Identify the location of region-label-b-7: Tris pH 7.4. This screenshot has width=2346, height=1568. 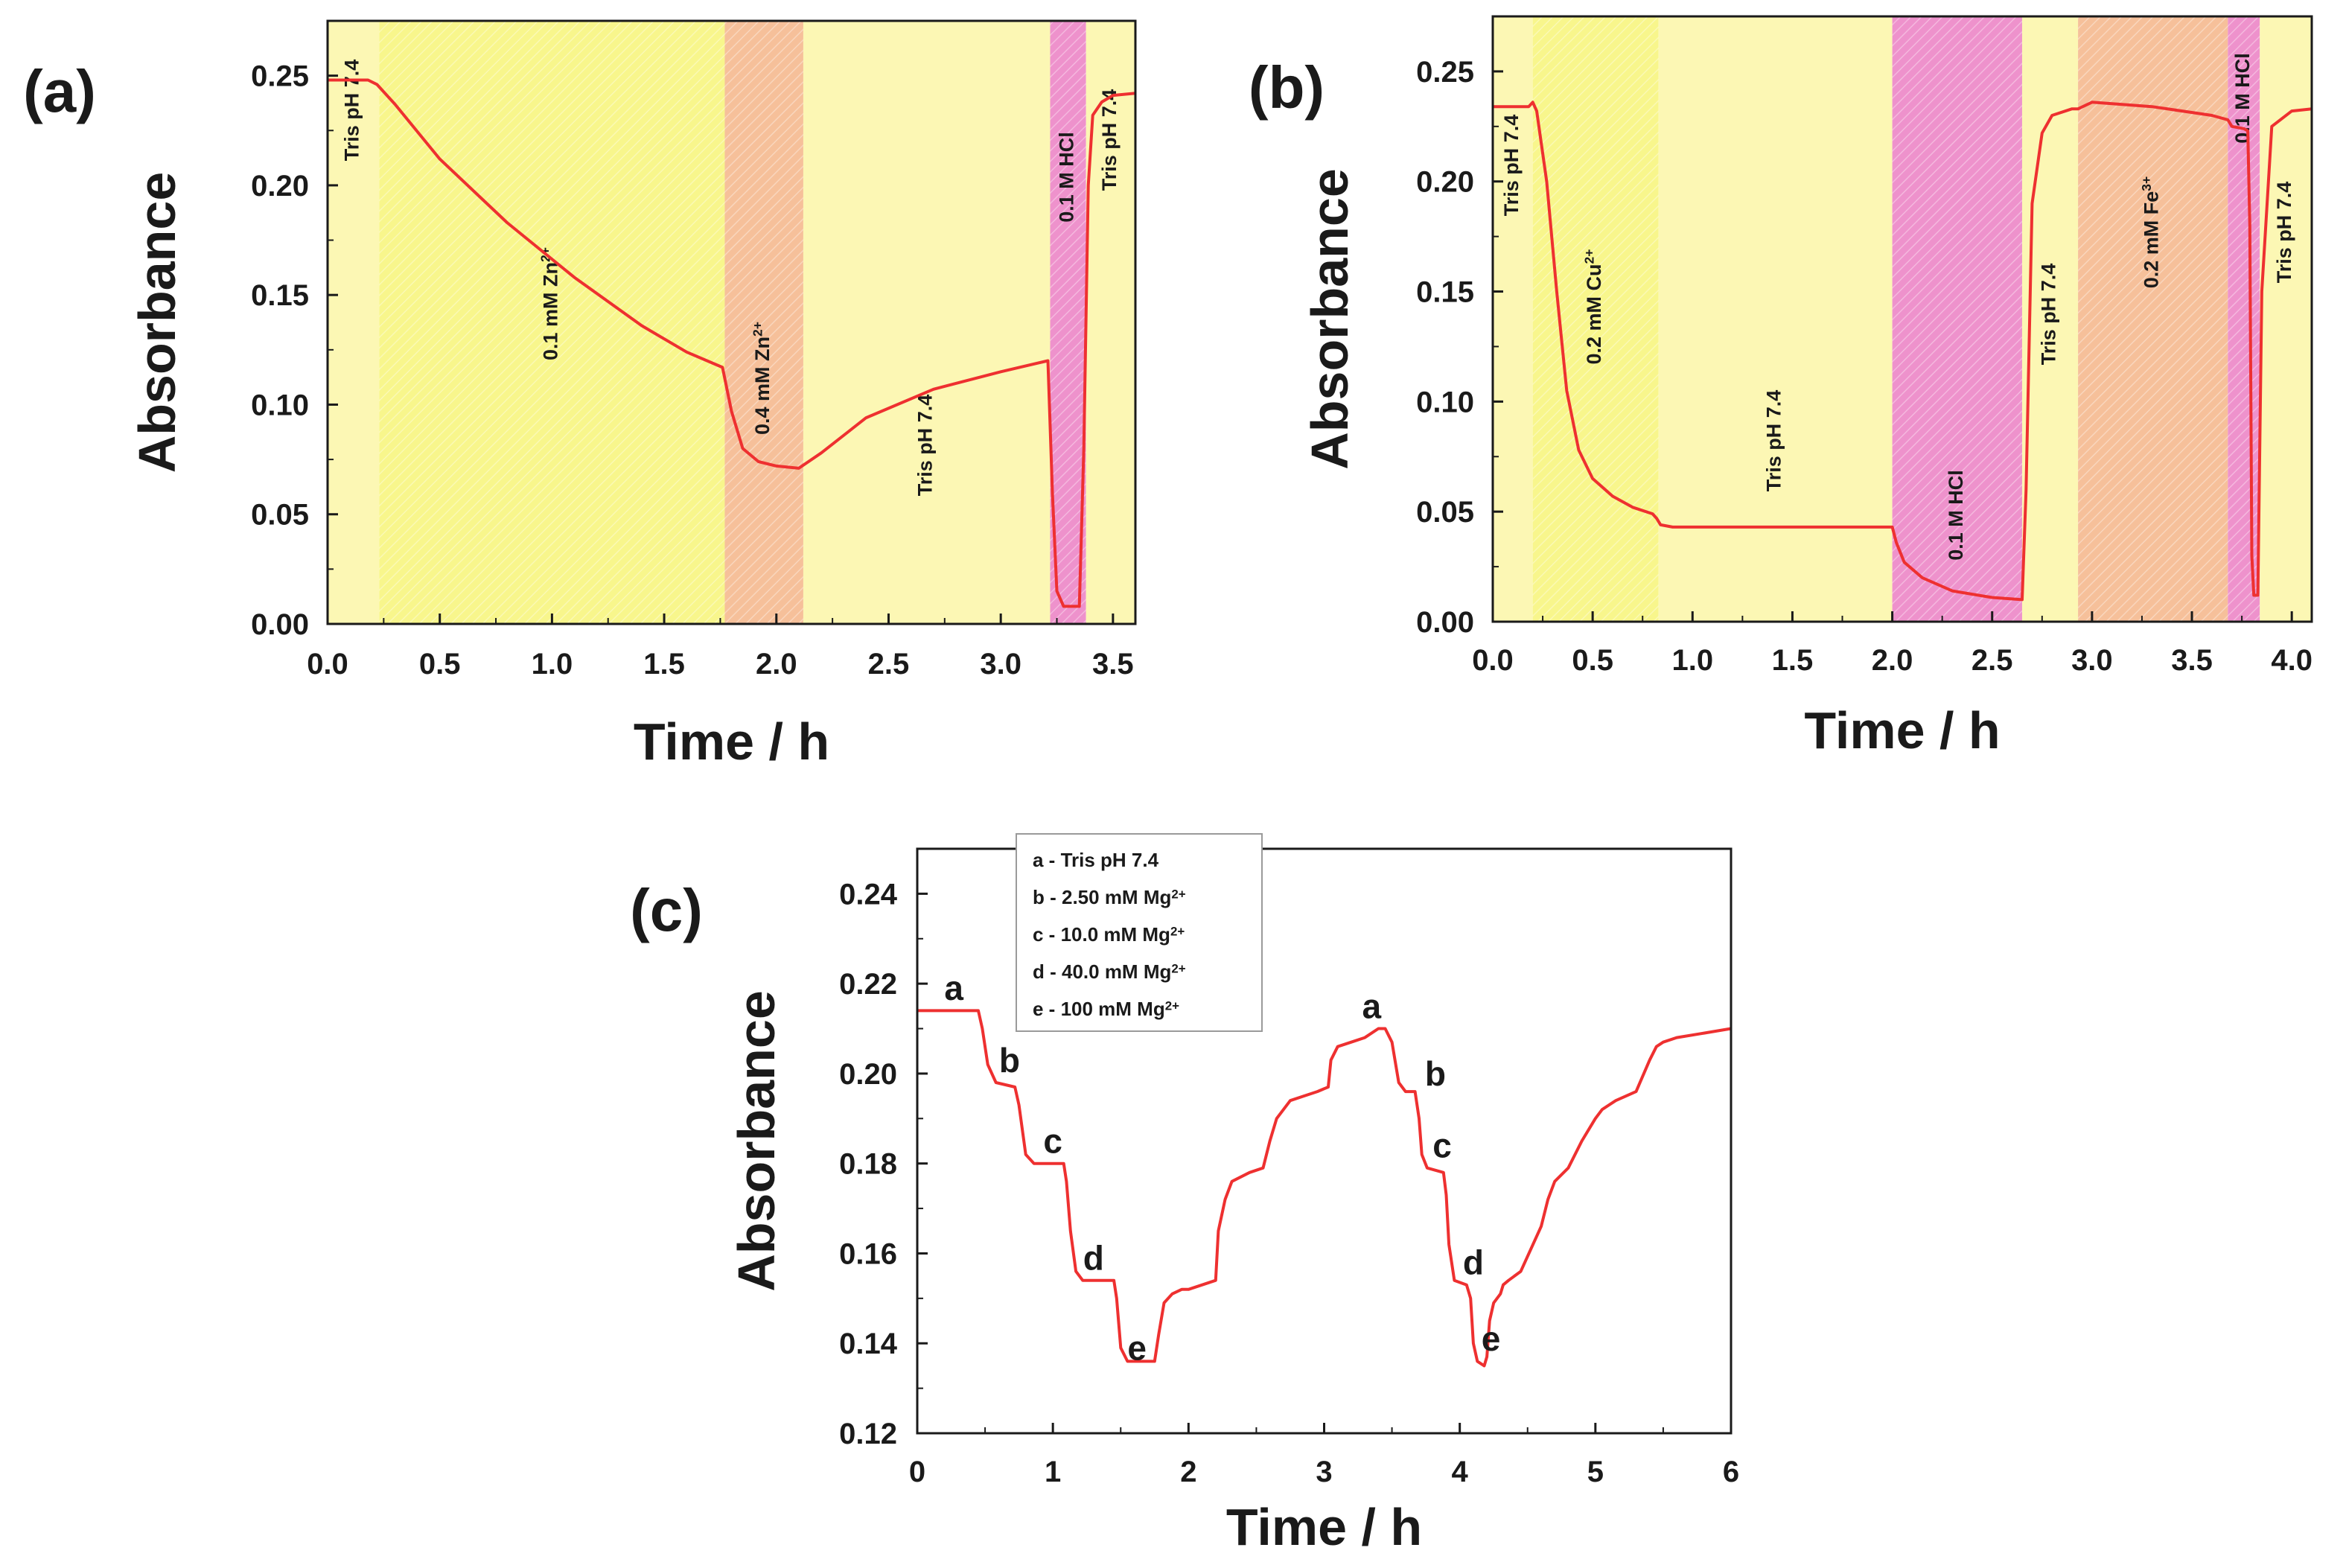
(2284, 233).